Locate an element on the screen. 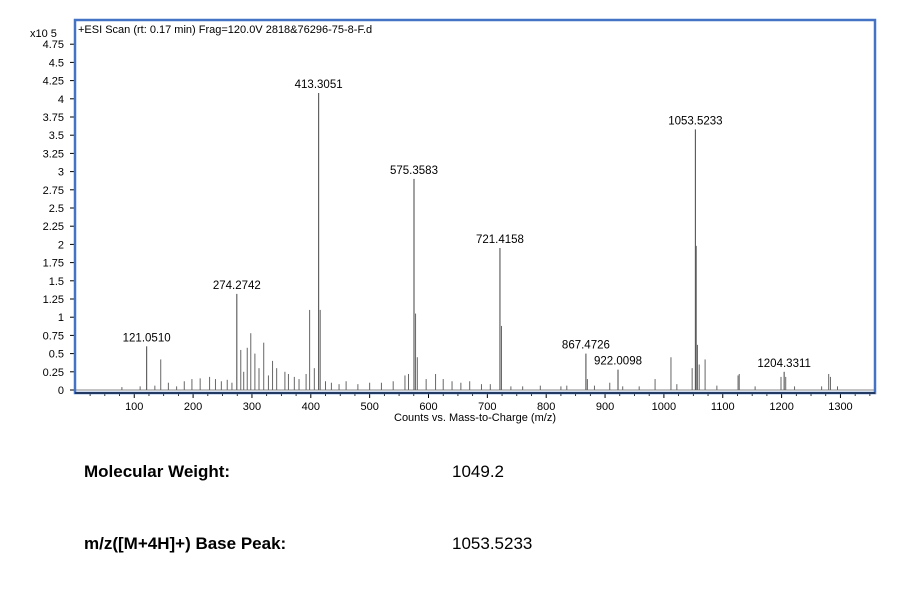 Image resolution: width=919 pixels, height=605 pixels. x-tick-label: 1000 is located at coordinates (664, 407).